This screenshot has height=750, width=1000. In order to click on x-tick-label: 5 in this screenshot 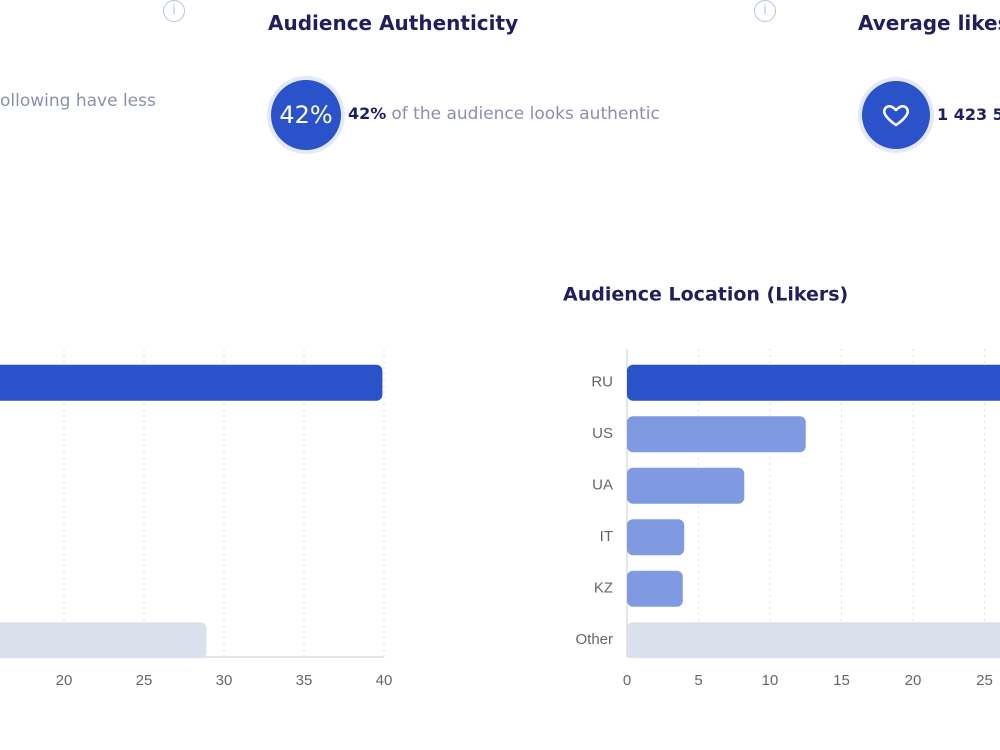, I will do `click(698, 680)`.